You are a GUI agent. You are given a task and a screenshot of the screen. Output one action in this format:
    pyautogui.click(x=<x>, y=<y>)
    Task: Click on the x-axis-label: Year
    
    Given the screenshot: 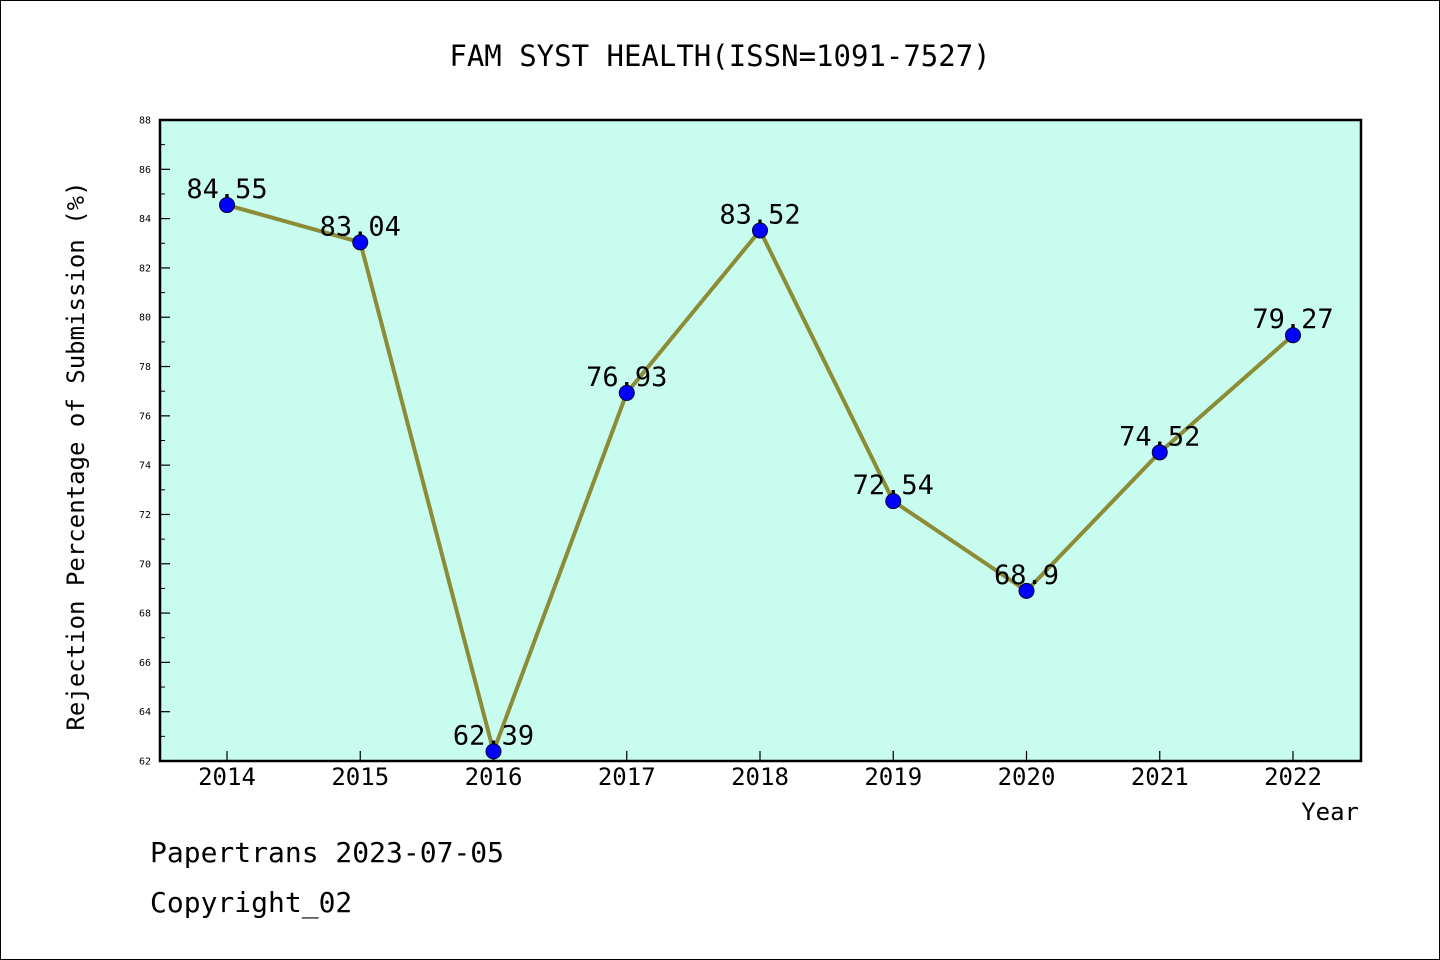 What is the action you would take?
    pyautogui.click(x=1330, y=812)
    